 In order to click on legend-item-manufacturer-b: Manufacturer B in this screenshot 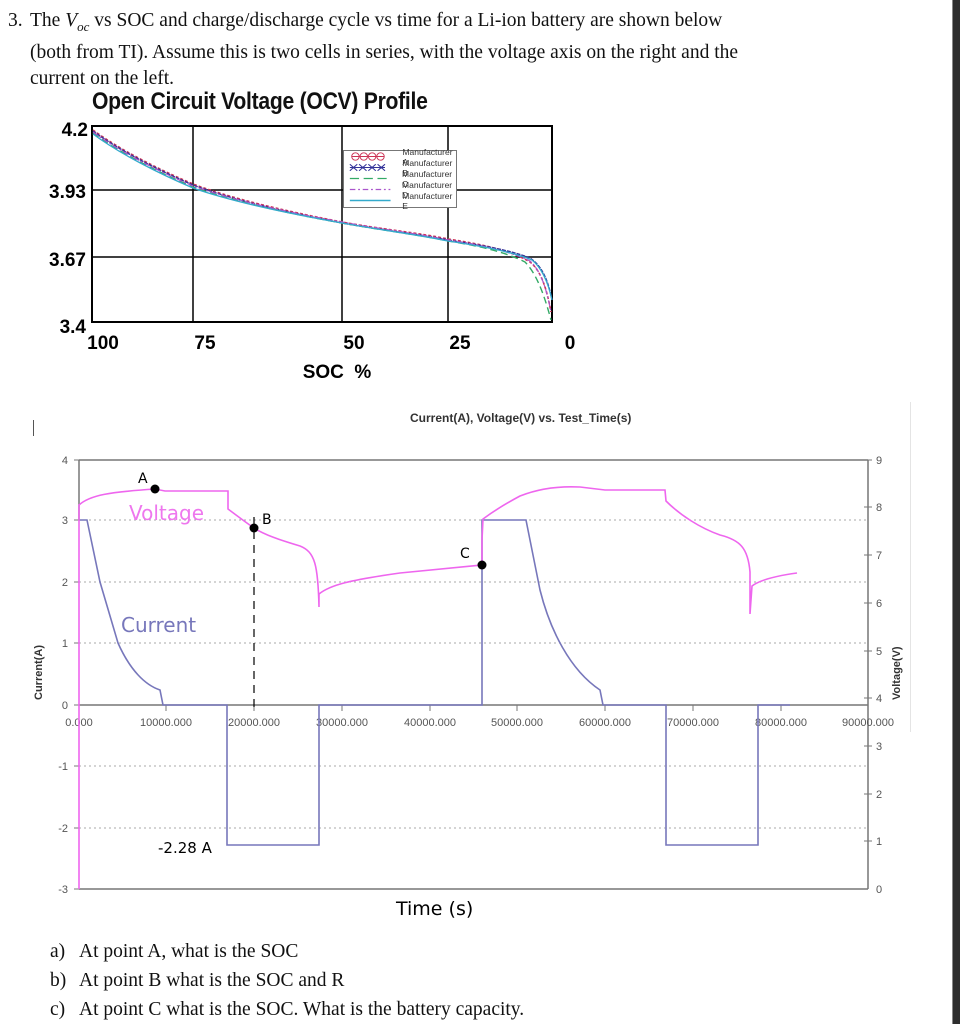, I will do `click(400, 168)`.